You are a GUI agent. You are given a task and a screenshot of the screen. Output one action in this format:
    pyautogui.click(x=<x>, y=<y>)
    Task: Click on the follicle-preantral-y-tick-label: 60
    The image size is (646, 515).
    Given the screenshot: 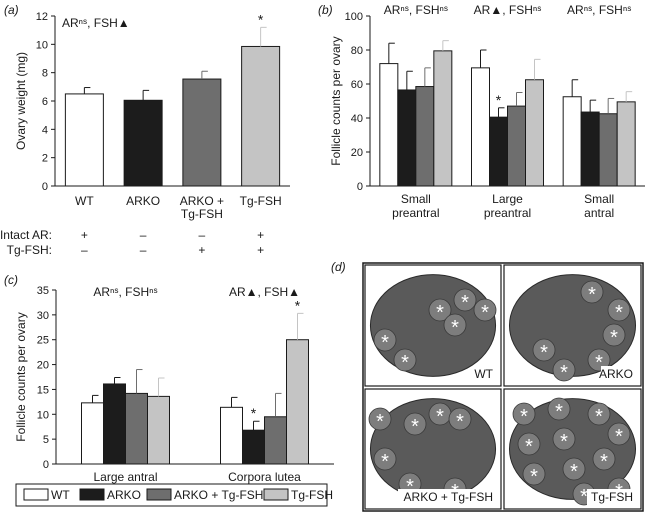 What is the action you would take?
    pyautogui.click(x=357, y=85)
    